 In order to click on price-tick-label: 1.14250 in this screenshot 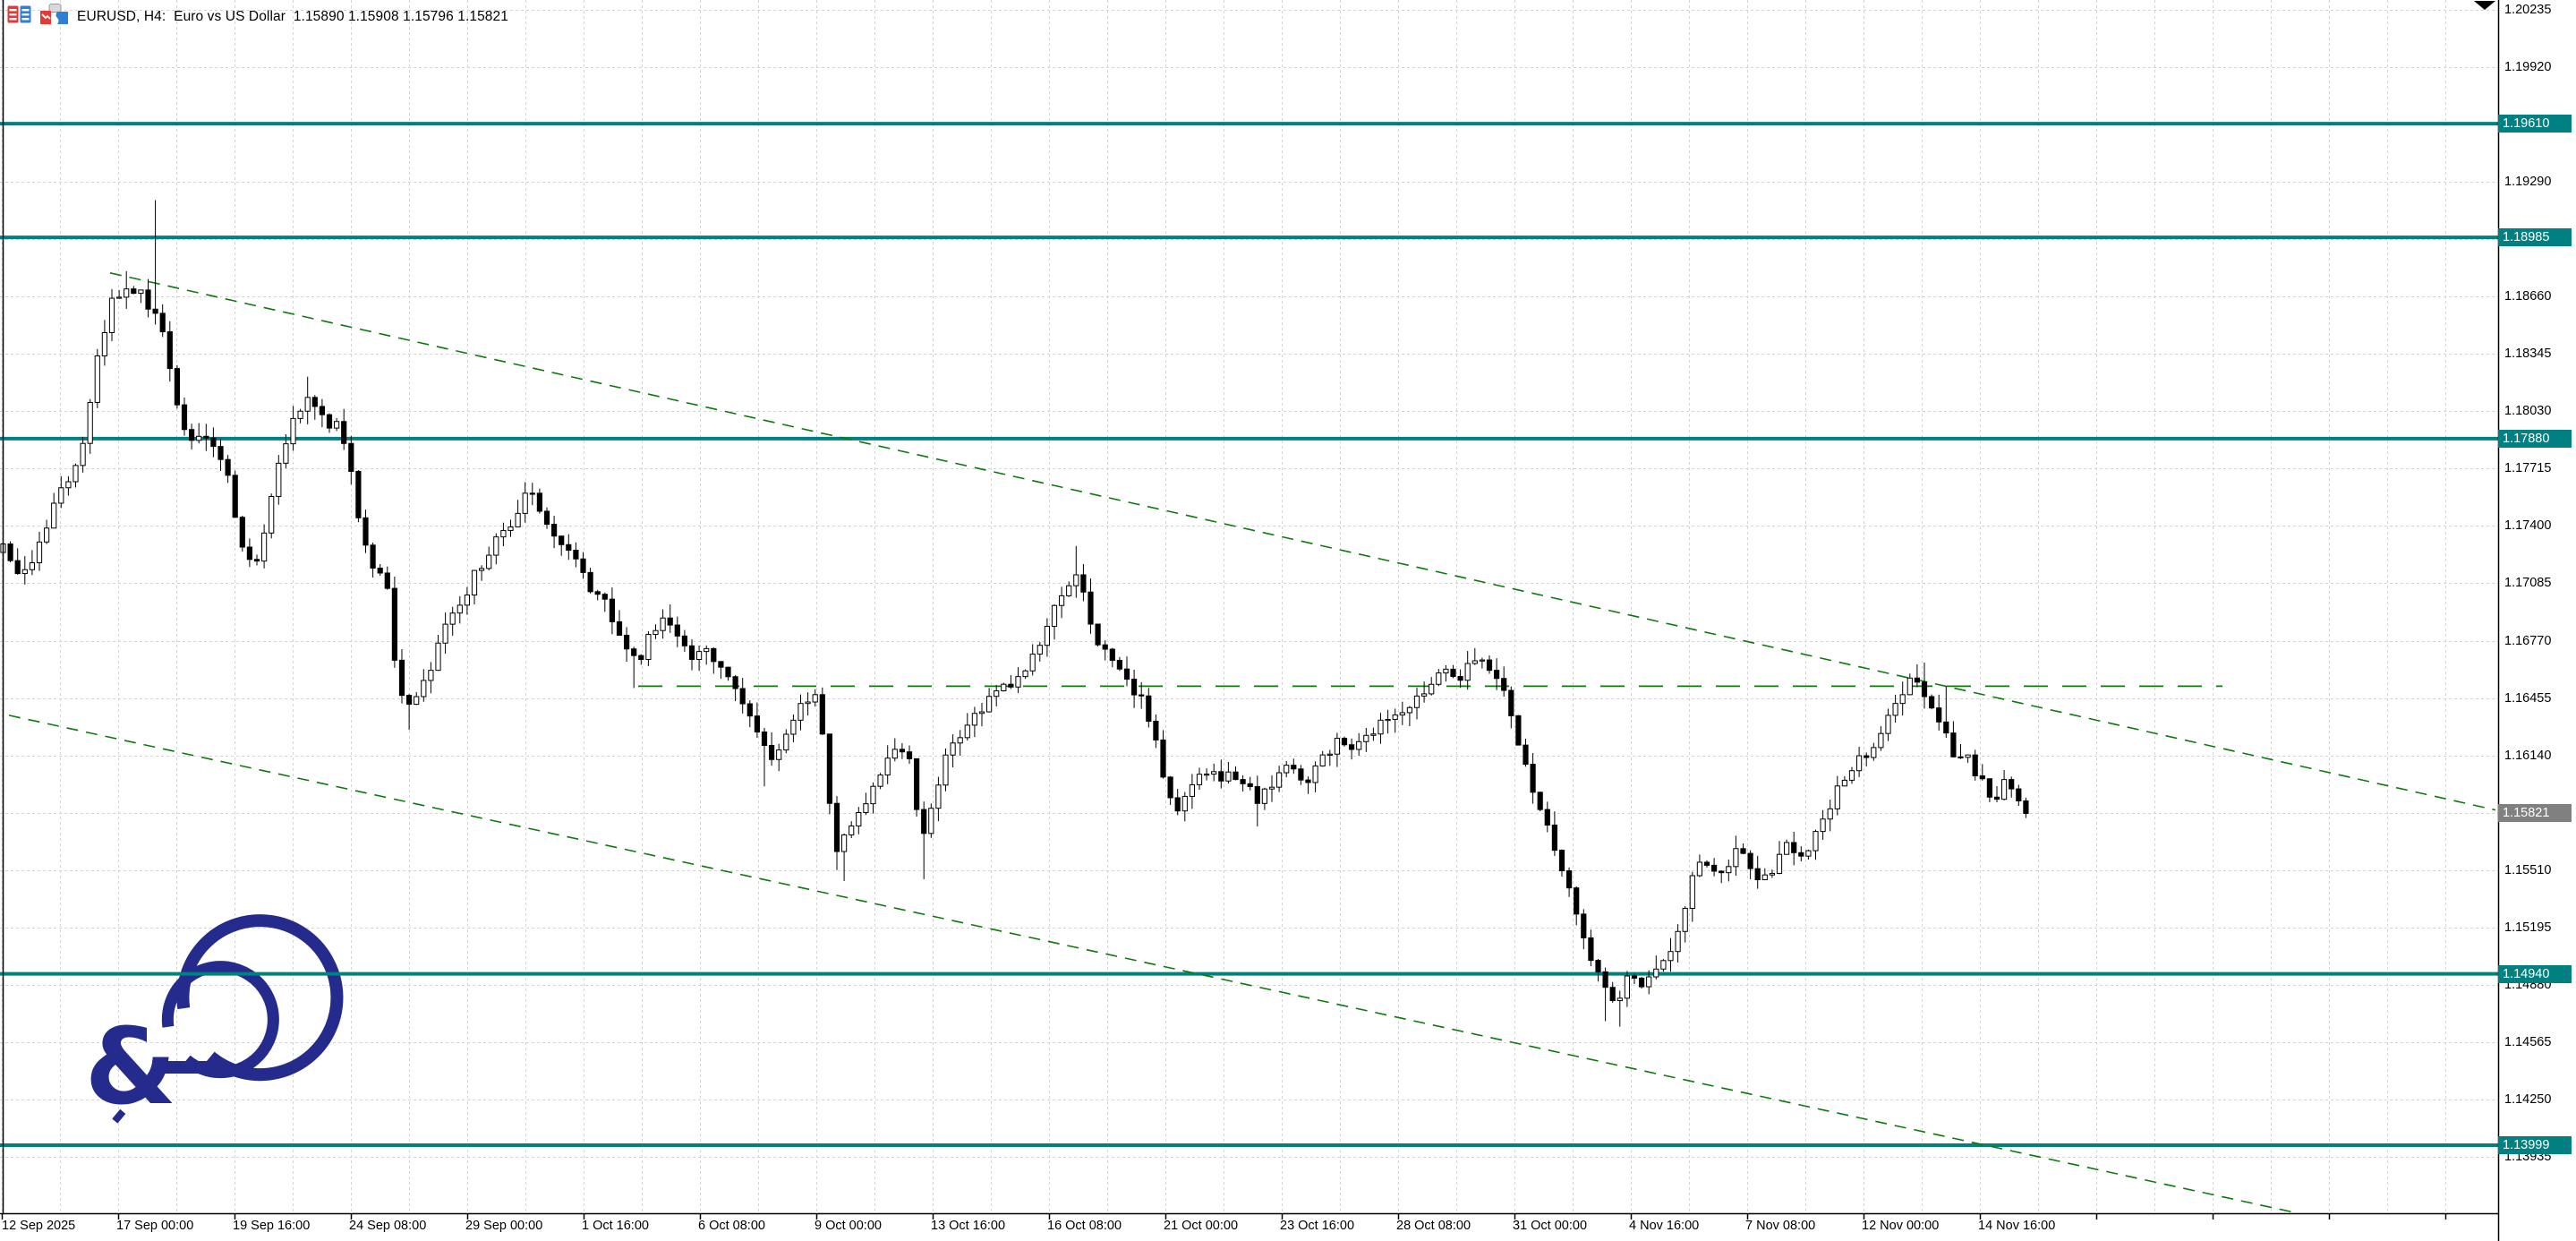, I will do `click(2528, 1099)`.